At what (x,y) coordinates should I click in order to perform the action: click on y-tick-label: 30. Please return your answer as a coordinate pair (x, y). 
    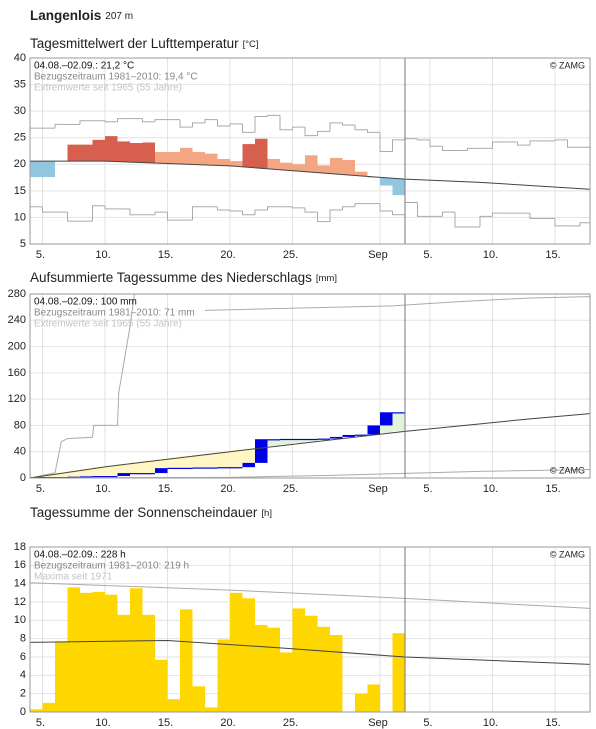
    Looking at the image, I should click on (20, 111).